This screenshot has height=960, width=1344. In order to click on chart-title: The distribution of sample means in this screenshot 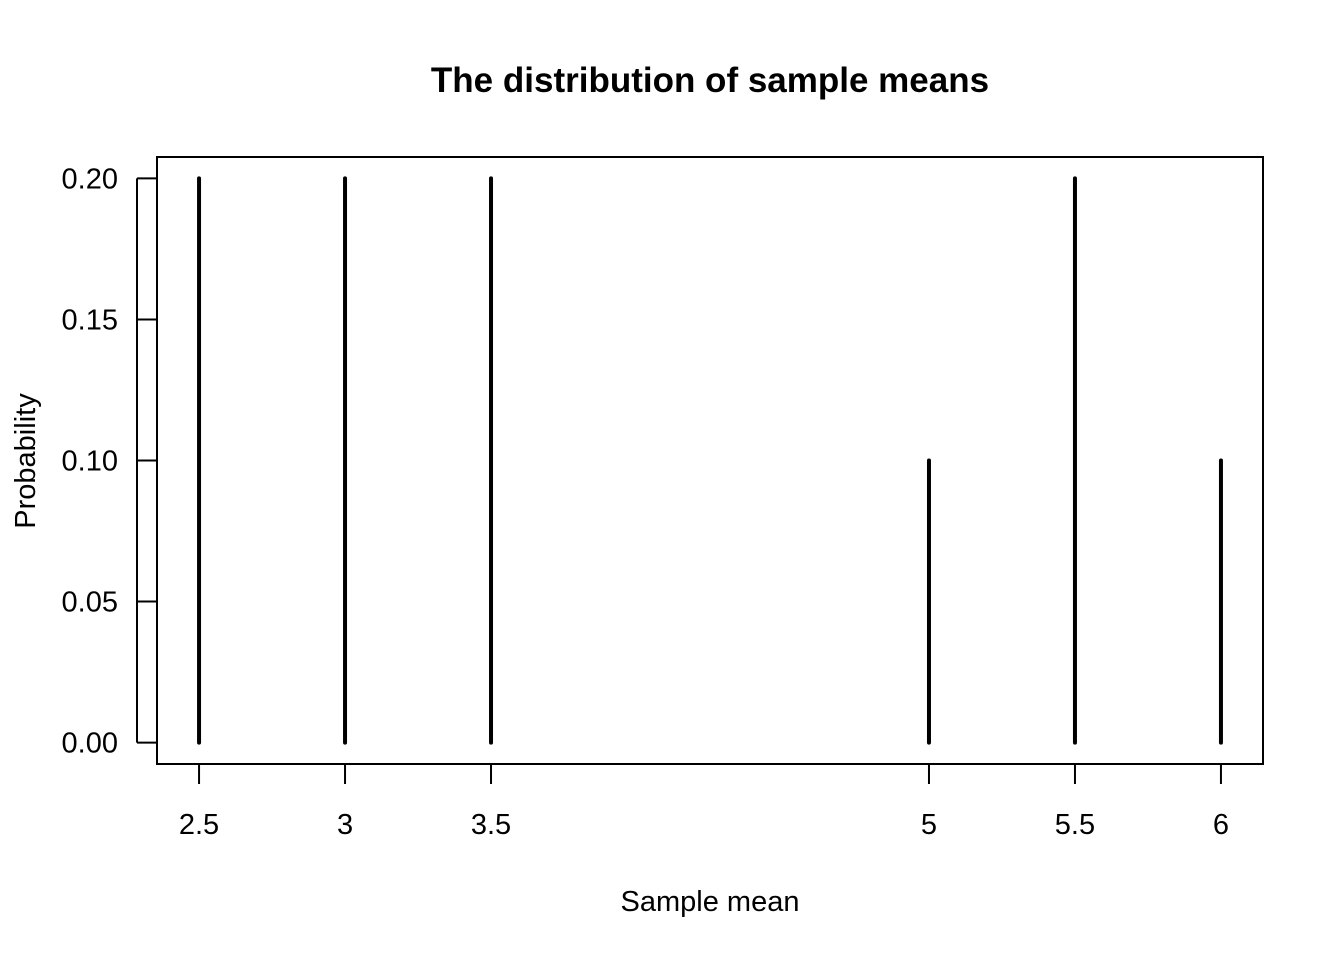, I will do `click(710, 80)`.